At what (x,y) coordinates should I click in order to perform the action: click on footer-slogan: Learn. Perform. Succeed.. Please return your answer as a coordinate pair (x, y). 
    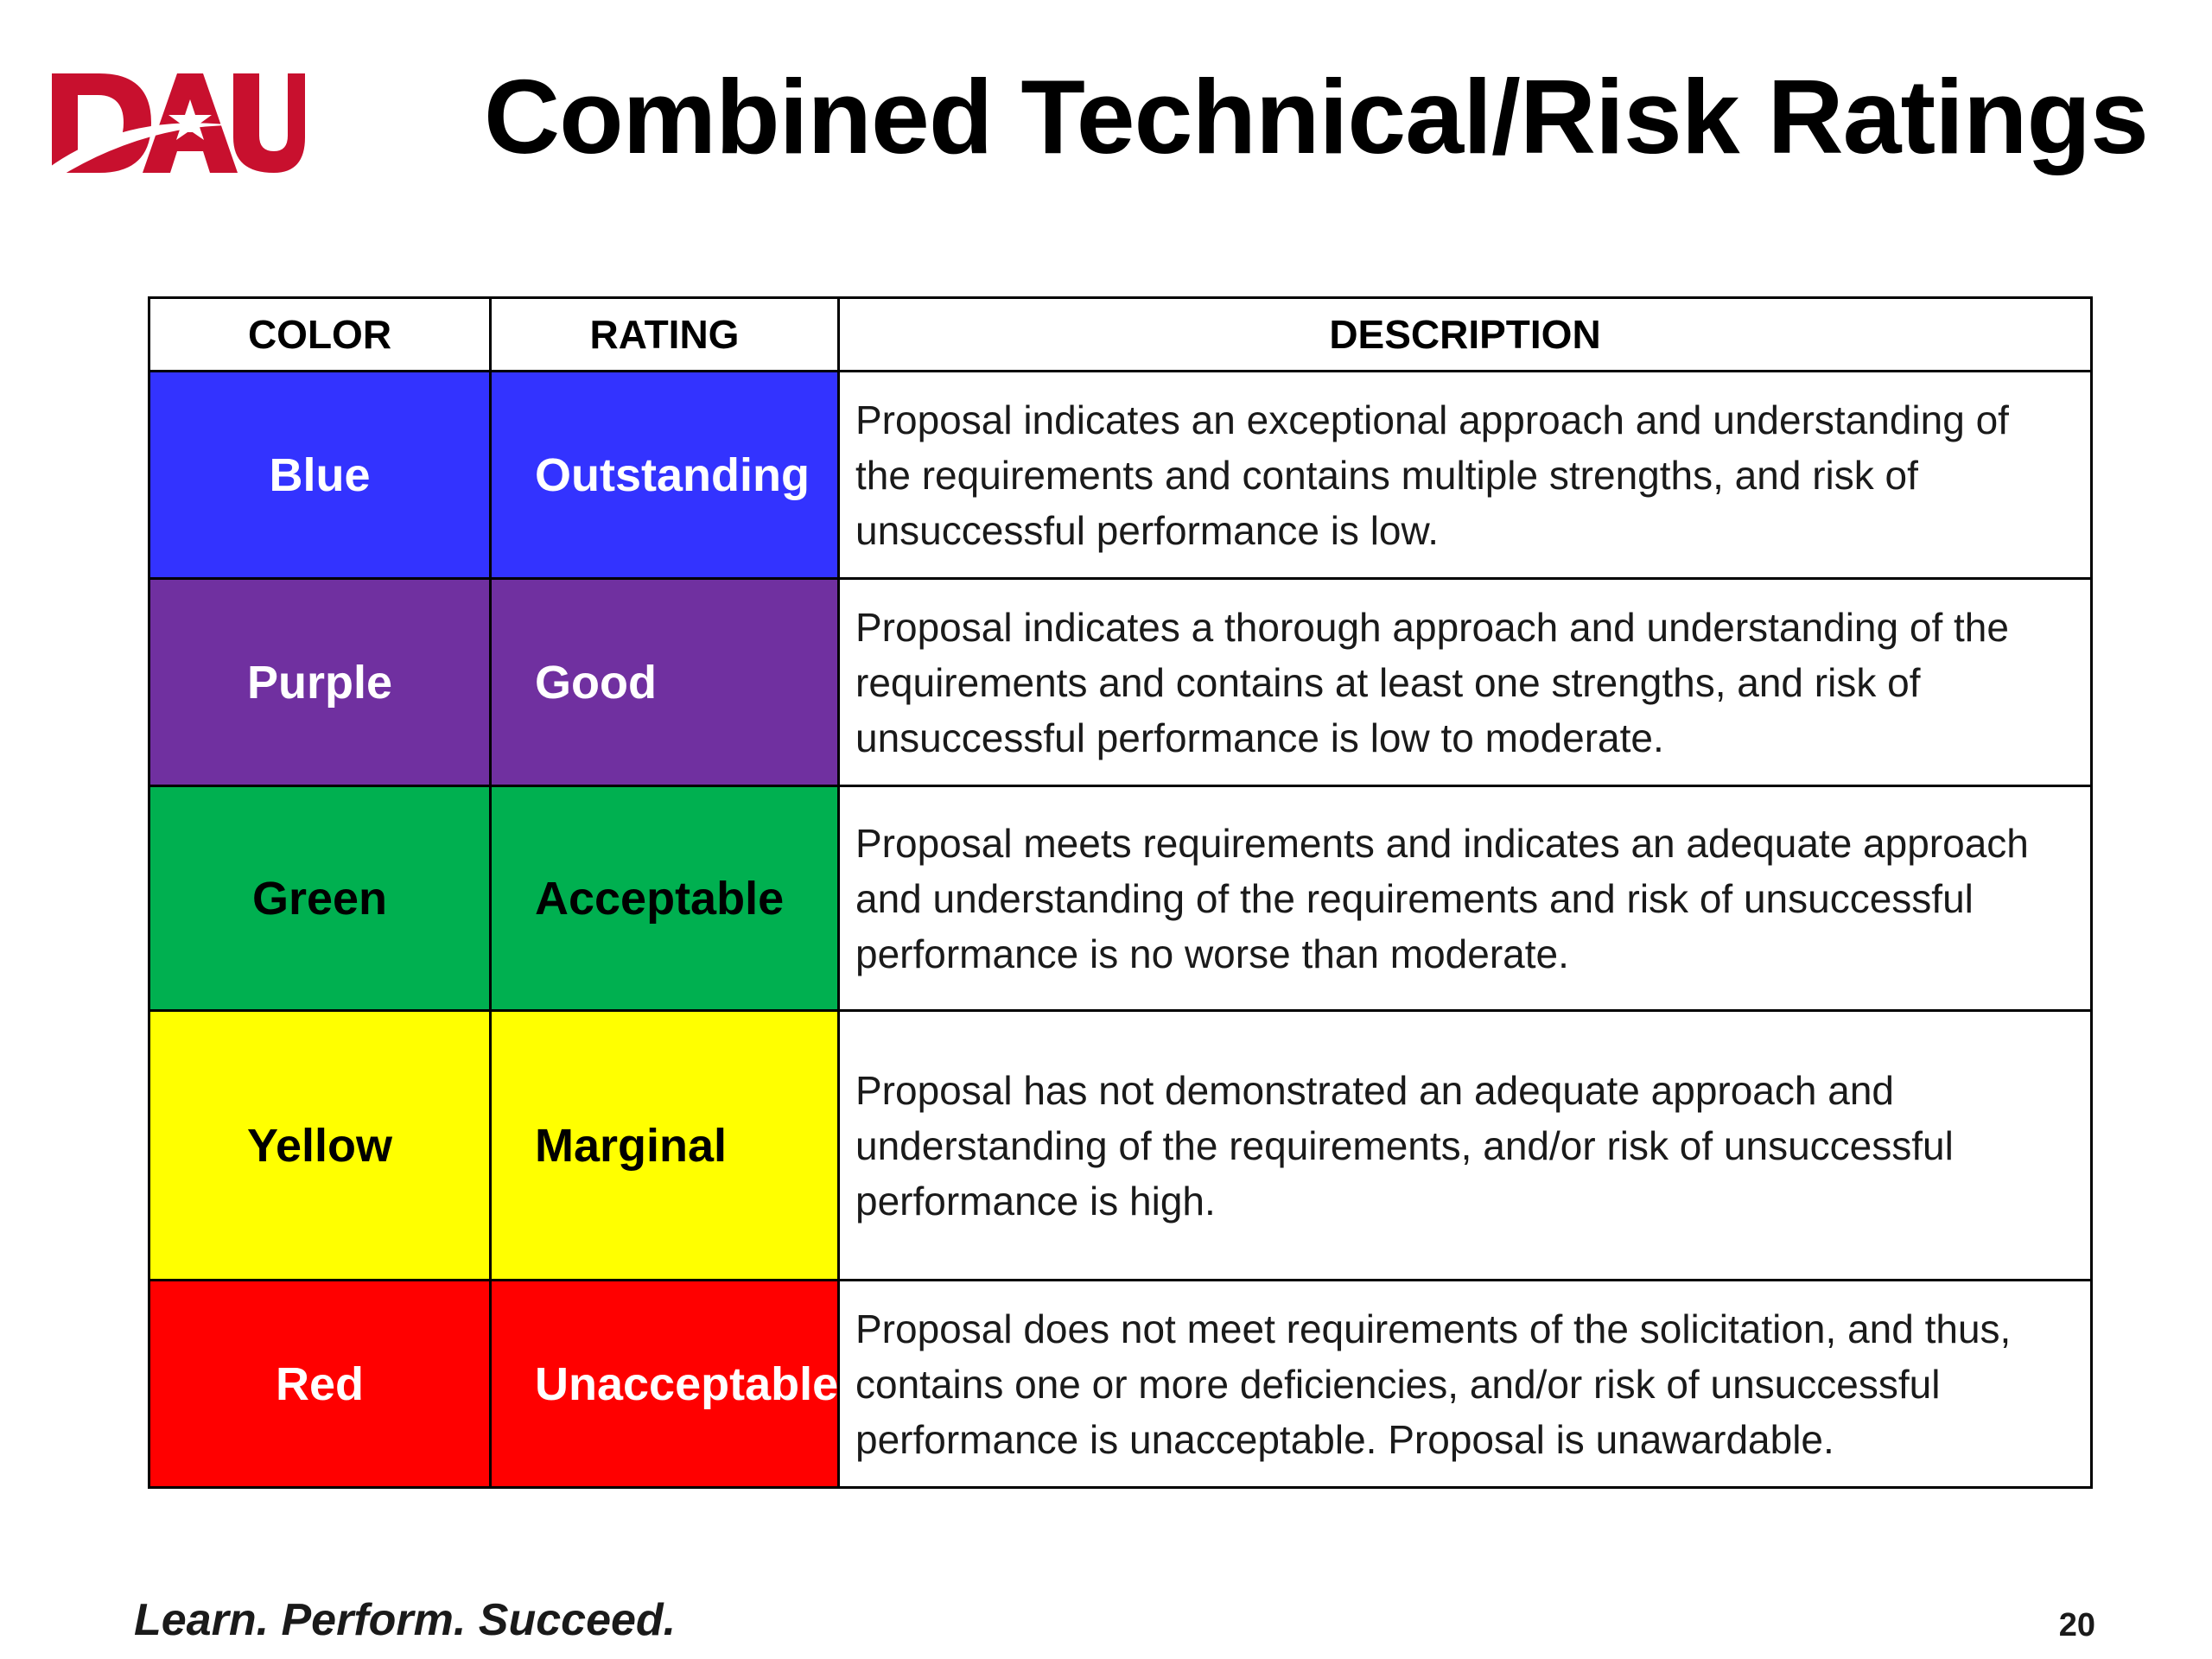
    Looking at the image, I should click on (405, 1620).